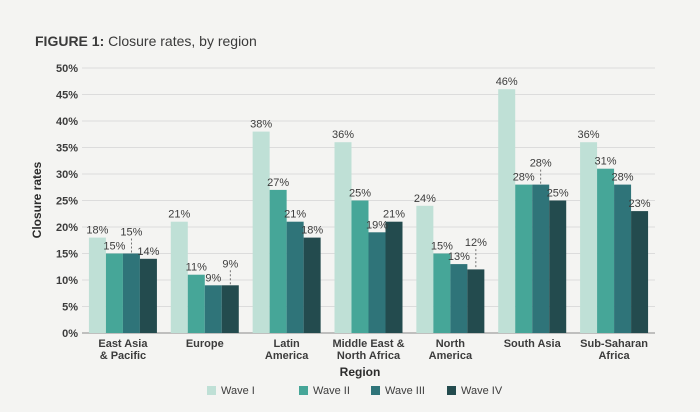 This screenshot has width=700, height=412. Describe the element at coordinates (287, 344) in the screenshot. I see `category-label: Latin` at that location.